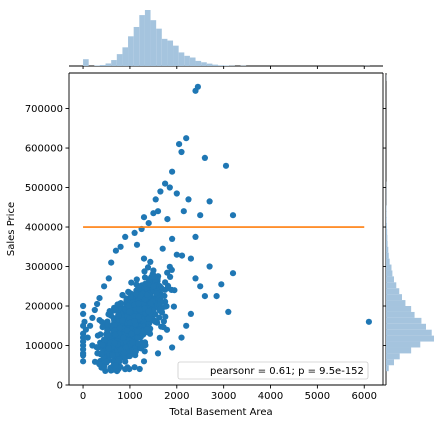 Image resolution: width=446 pixels, height=424 pixels. Describe the element at coordinates (287, 371) in the screenshot. I see `legend-text: pearsonr = 0.61; p = 9.5e-152` at that location.